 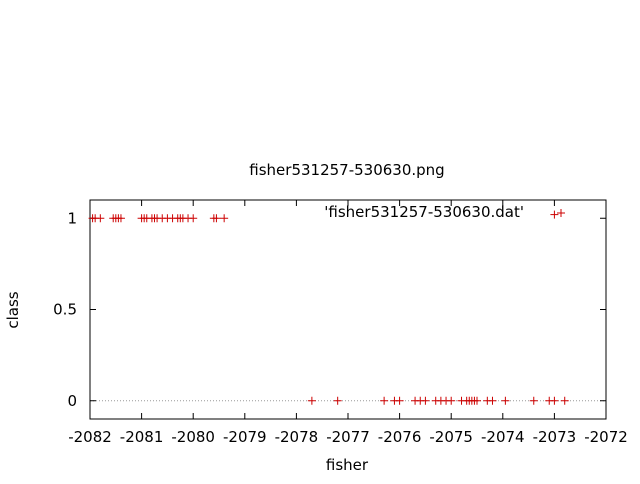 I want to click on y-axis-label: class, so click(x=13, y=309).